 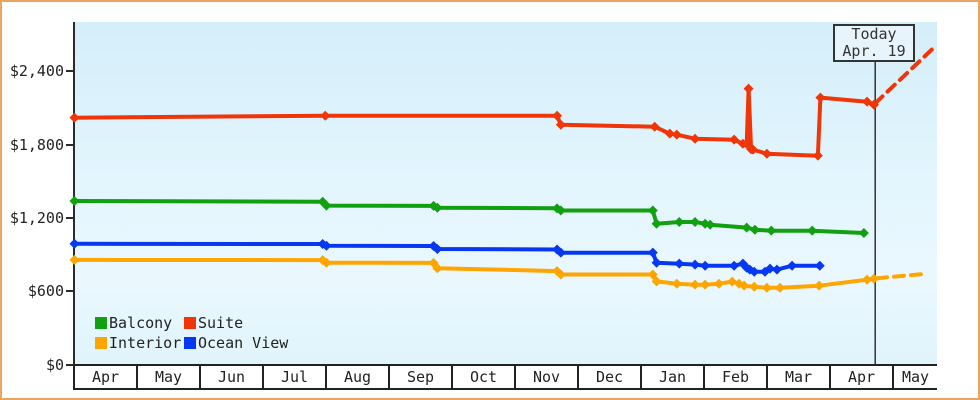 What do you see at coordinates (295, 377) in the screenshot?
I see `month-cell-jul-3: Jul` at bounding box center [295, 377].